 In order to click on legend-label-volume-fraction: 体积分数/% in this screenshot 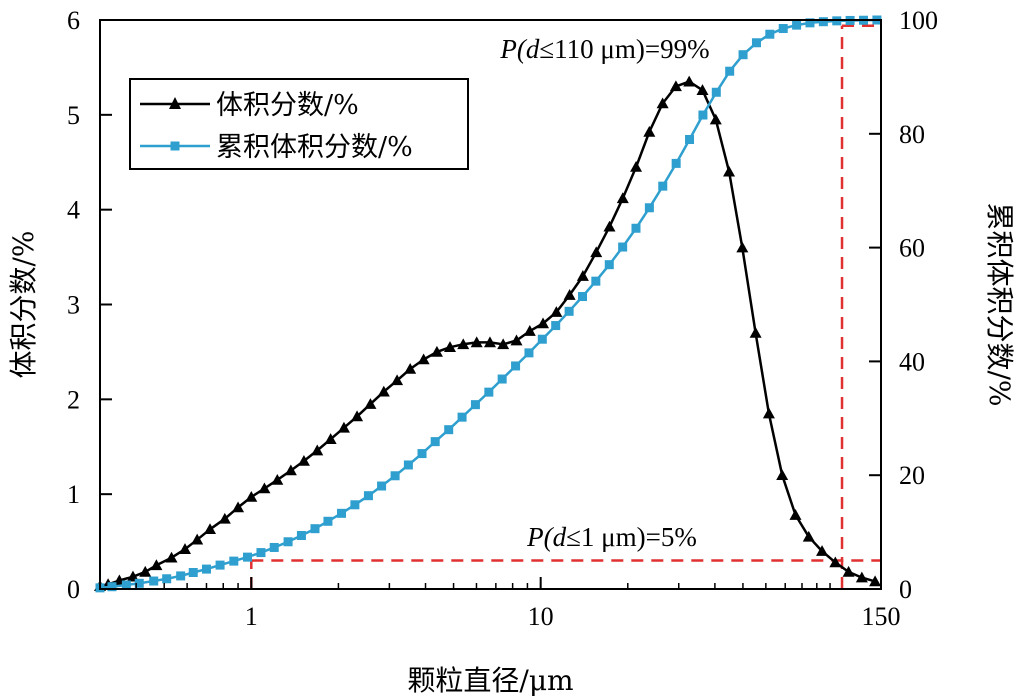, I will do `click(287, 105)`.